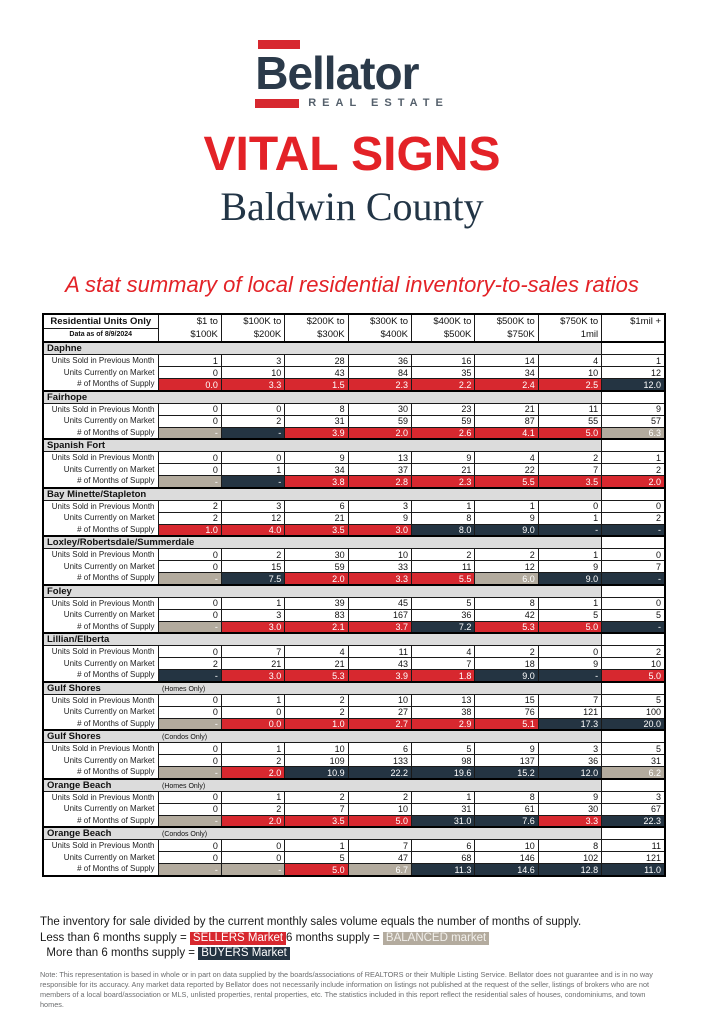  What do you see at coordinates (443, 627) in the screenshot?
I see `supply-cell: 7.2` at bounding box center [443, 627].